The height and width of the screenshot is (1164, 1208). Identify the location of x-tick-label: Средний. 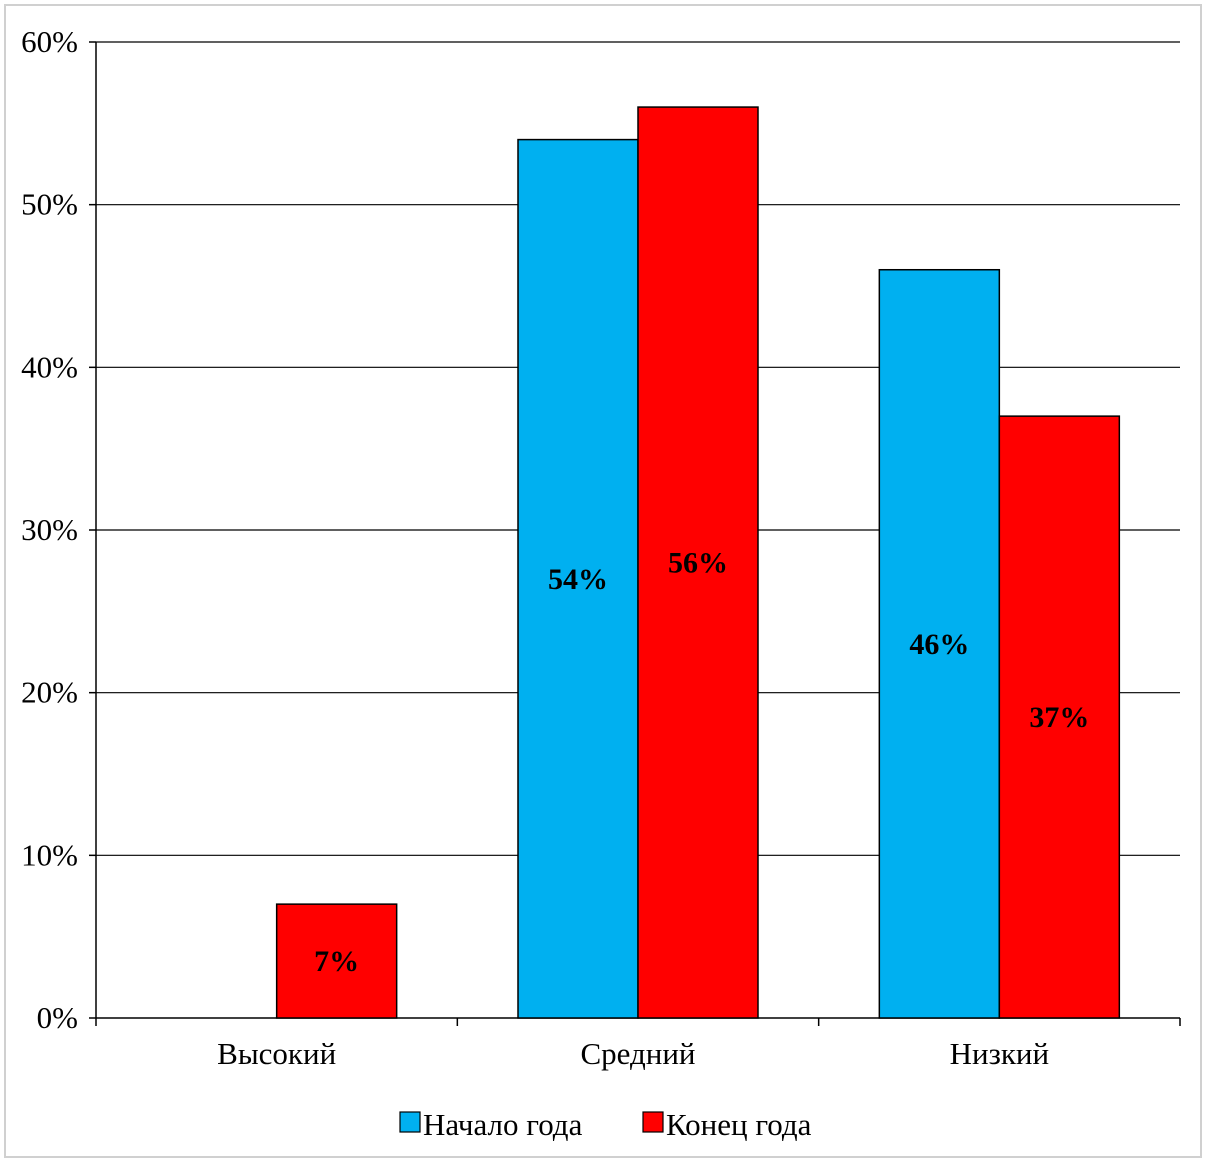
(637, 1053).